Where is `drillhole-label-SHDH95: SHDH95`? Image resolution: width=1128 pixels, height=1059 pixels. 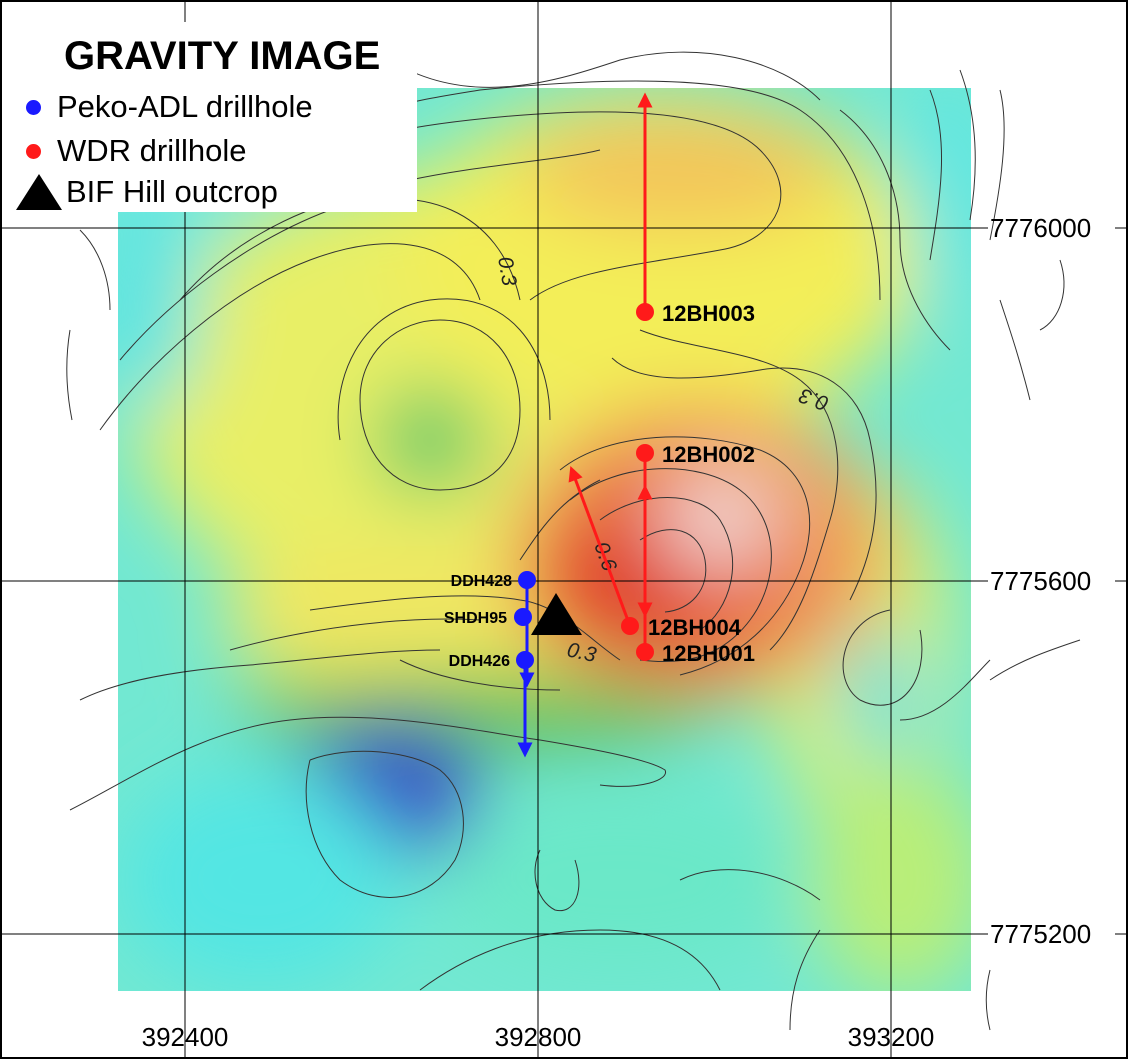
drillhole-label-SHDH95: SHDH95 is located at coordinates (475, 618).